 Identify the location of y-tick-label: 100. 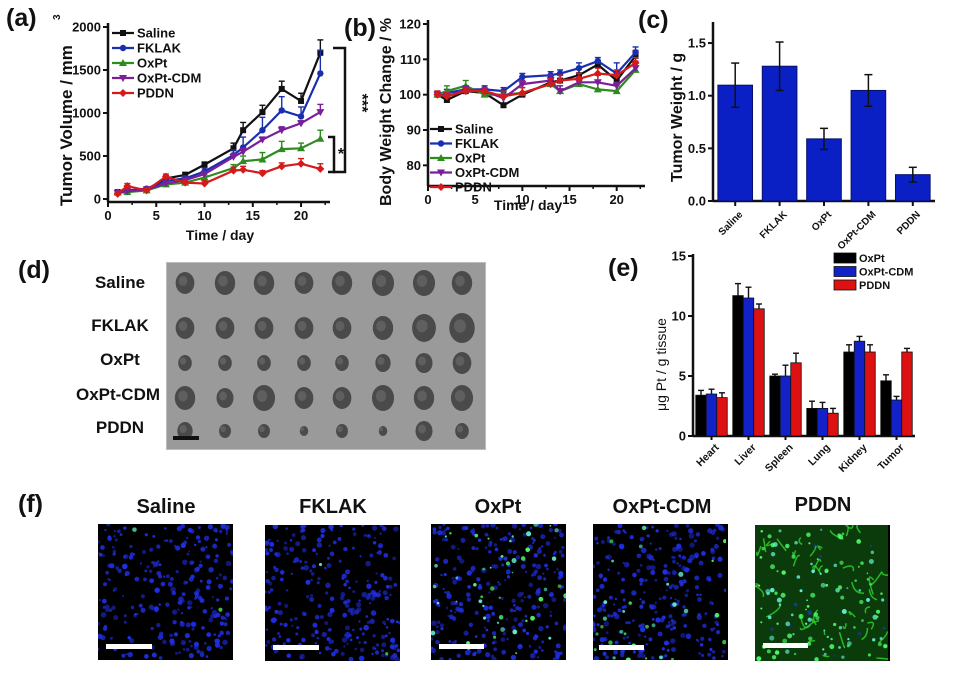
(410, 94).